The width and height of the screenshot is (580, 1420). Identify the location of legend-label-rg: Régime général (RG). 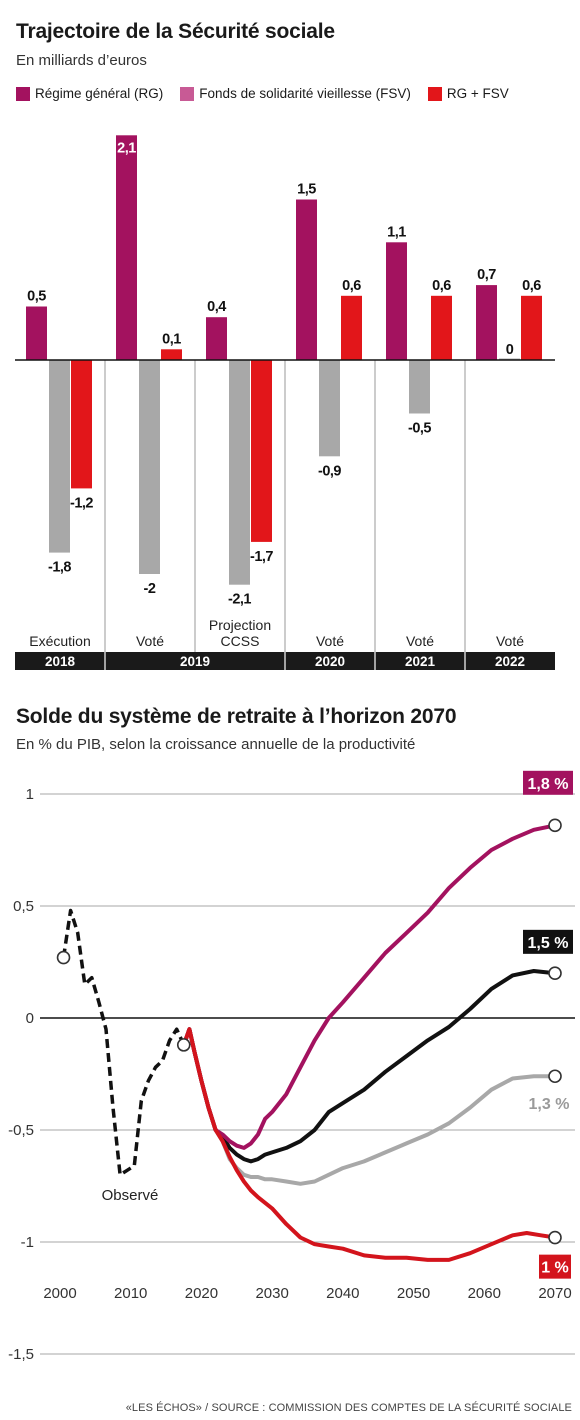
(99, 93).